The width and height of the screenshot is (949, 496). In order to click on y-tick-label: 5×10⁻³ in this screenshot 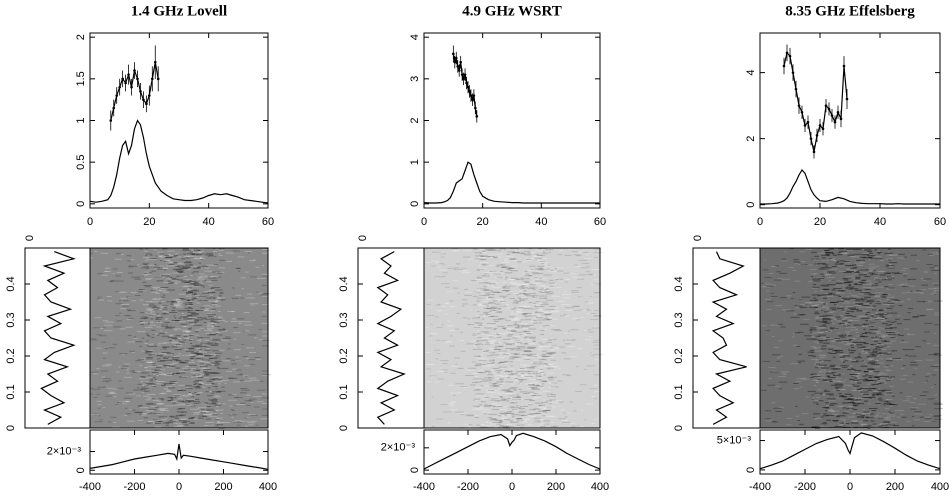, I will do `click(734, 440)`.